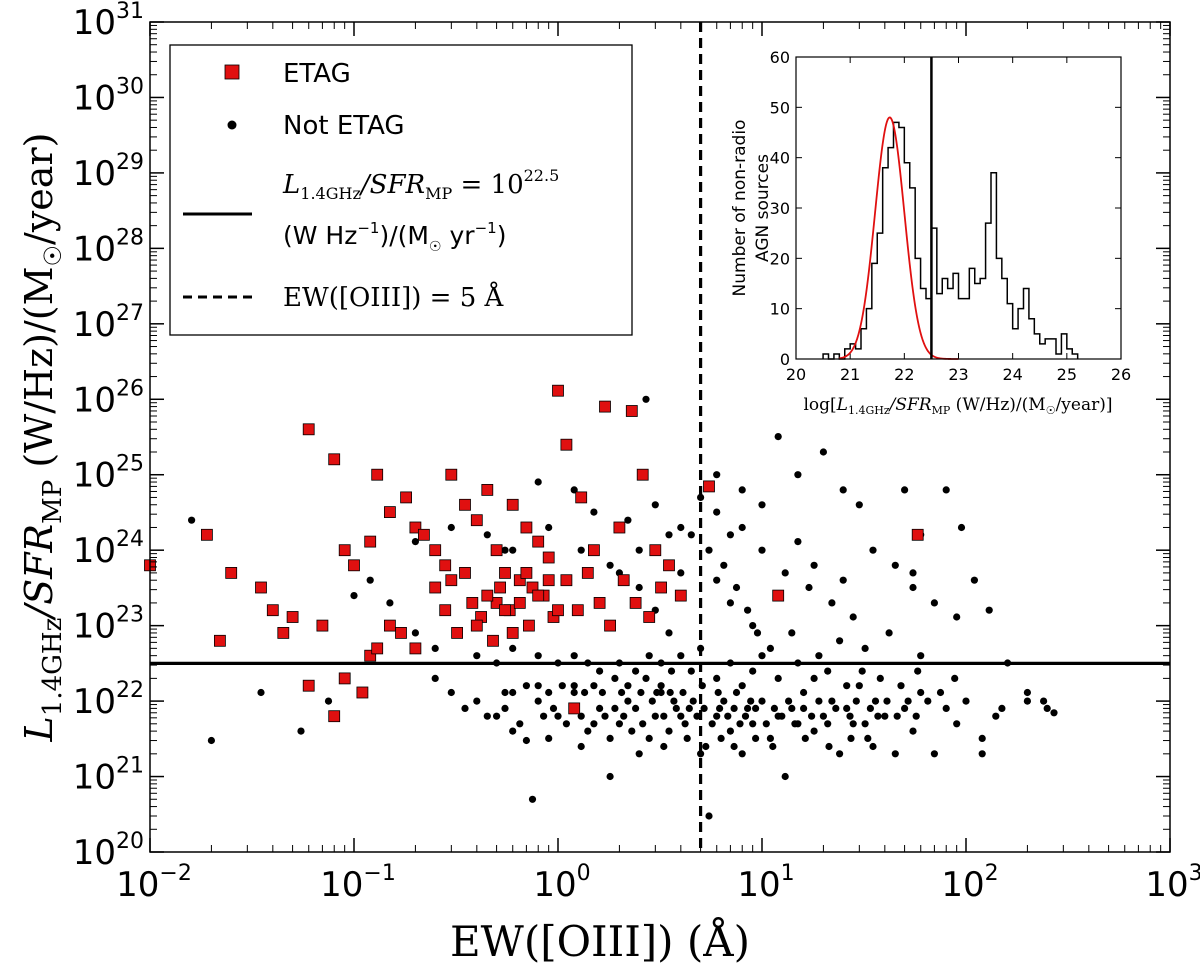  What do you see at coordinates (763, 208) in the screenshot?
I see `inset-y-axis-label-line2: AGN sources` at bounding box center [763, 208].